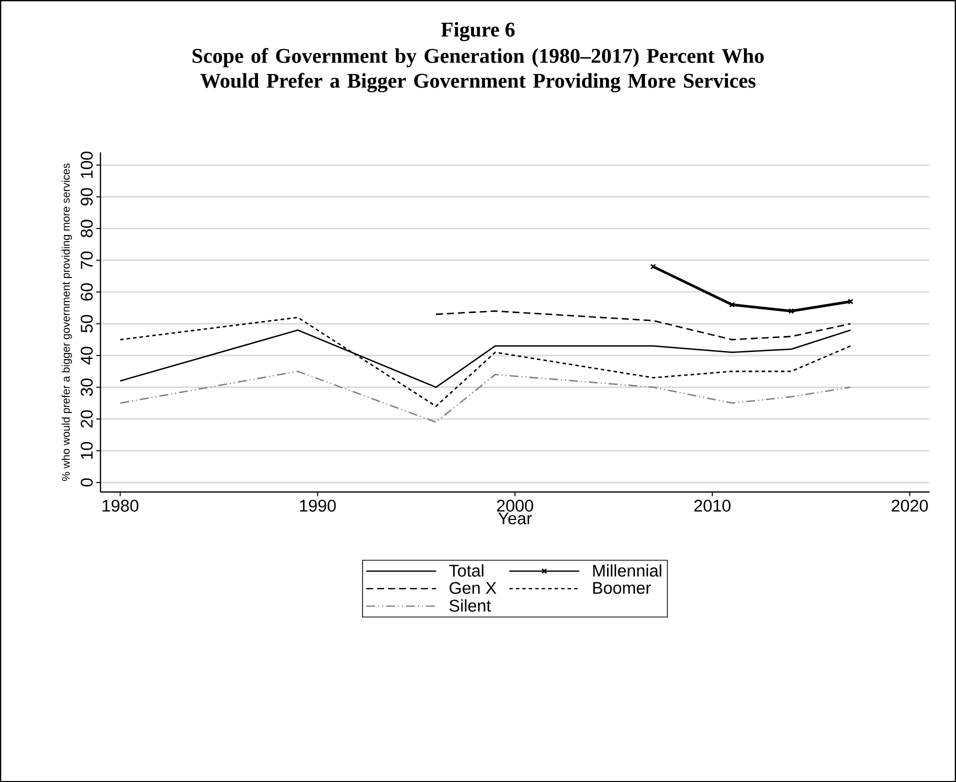 The image size is (956, 782). What do you see at coordinates (86, 419) in the screenshot?
I see `y-tick-label: 20` at bounding box center [86, 419].